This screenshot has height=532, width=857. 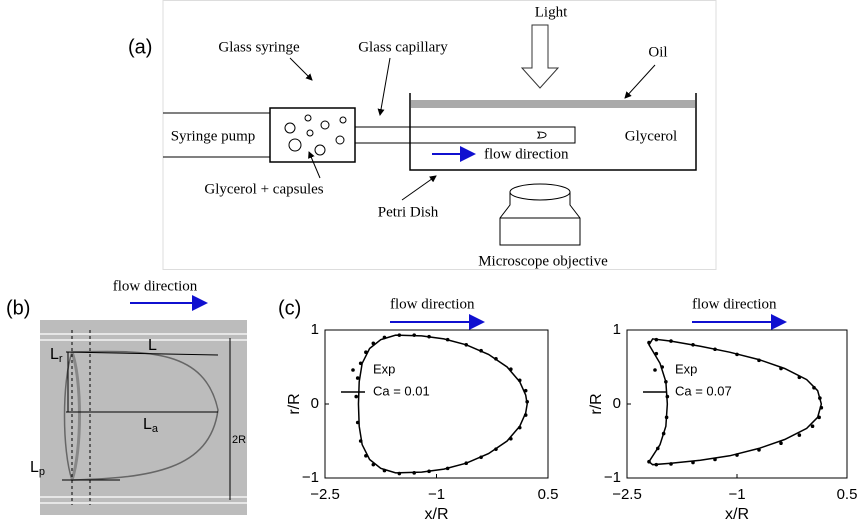 I want to click on label: Petri Dish, so click(x=408, y=212).